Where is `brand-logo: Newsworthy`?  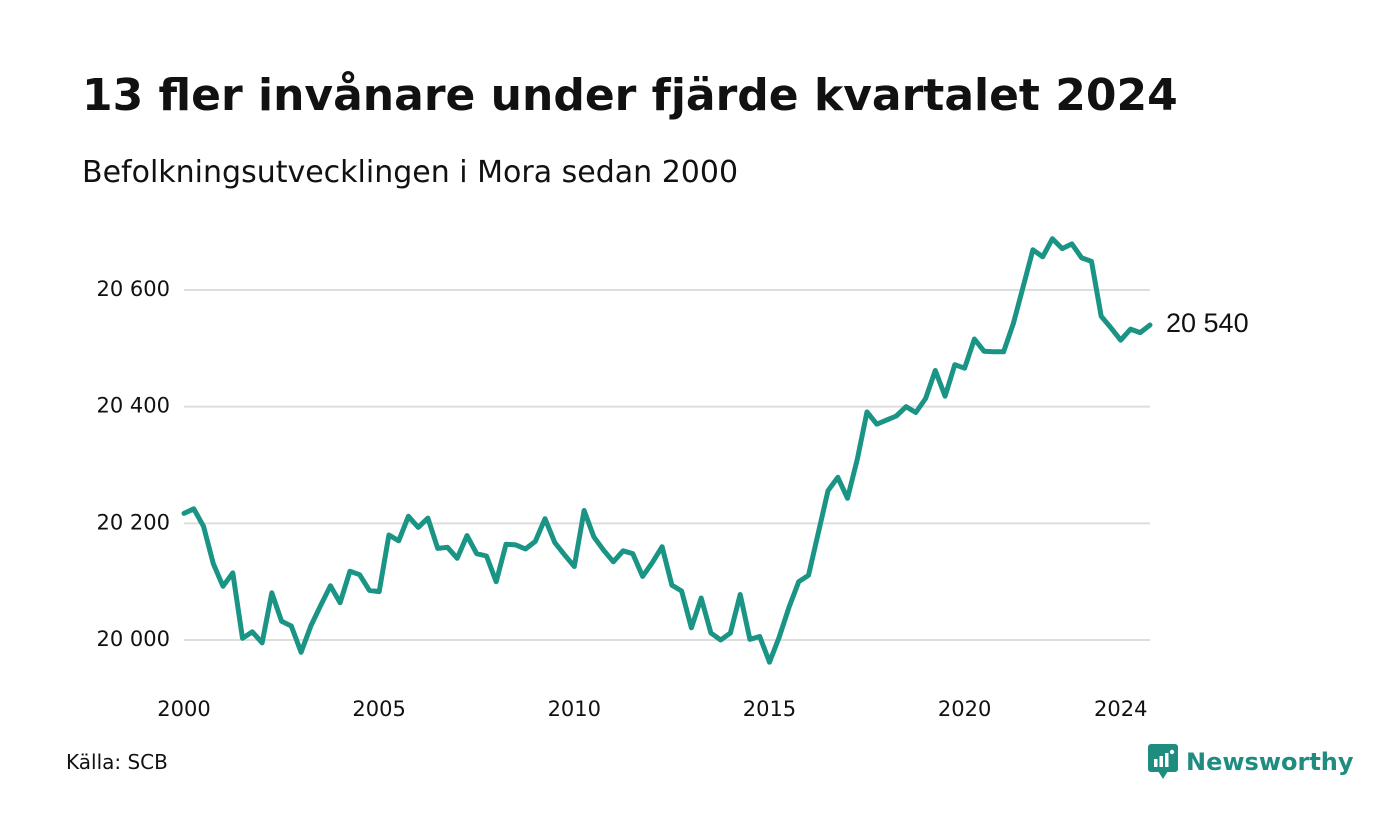 brand-logo: Newsworthy is located at coordinates (1251, 762).